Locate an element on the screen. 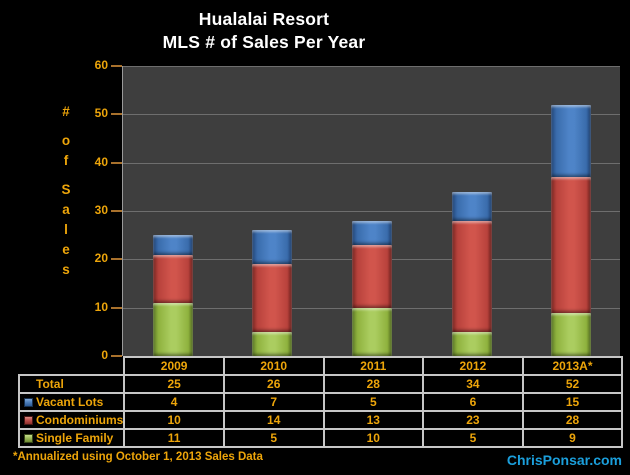 This screenshot has height=475, width=630. table-value-cell: 14 is located at coordinates (273, 420).